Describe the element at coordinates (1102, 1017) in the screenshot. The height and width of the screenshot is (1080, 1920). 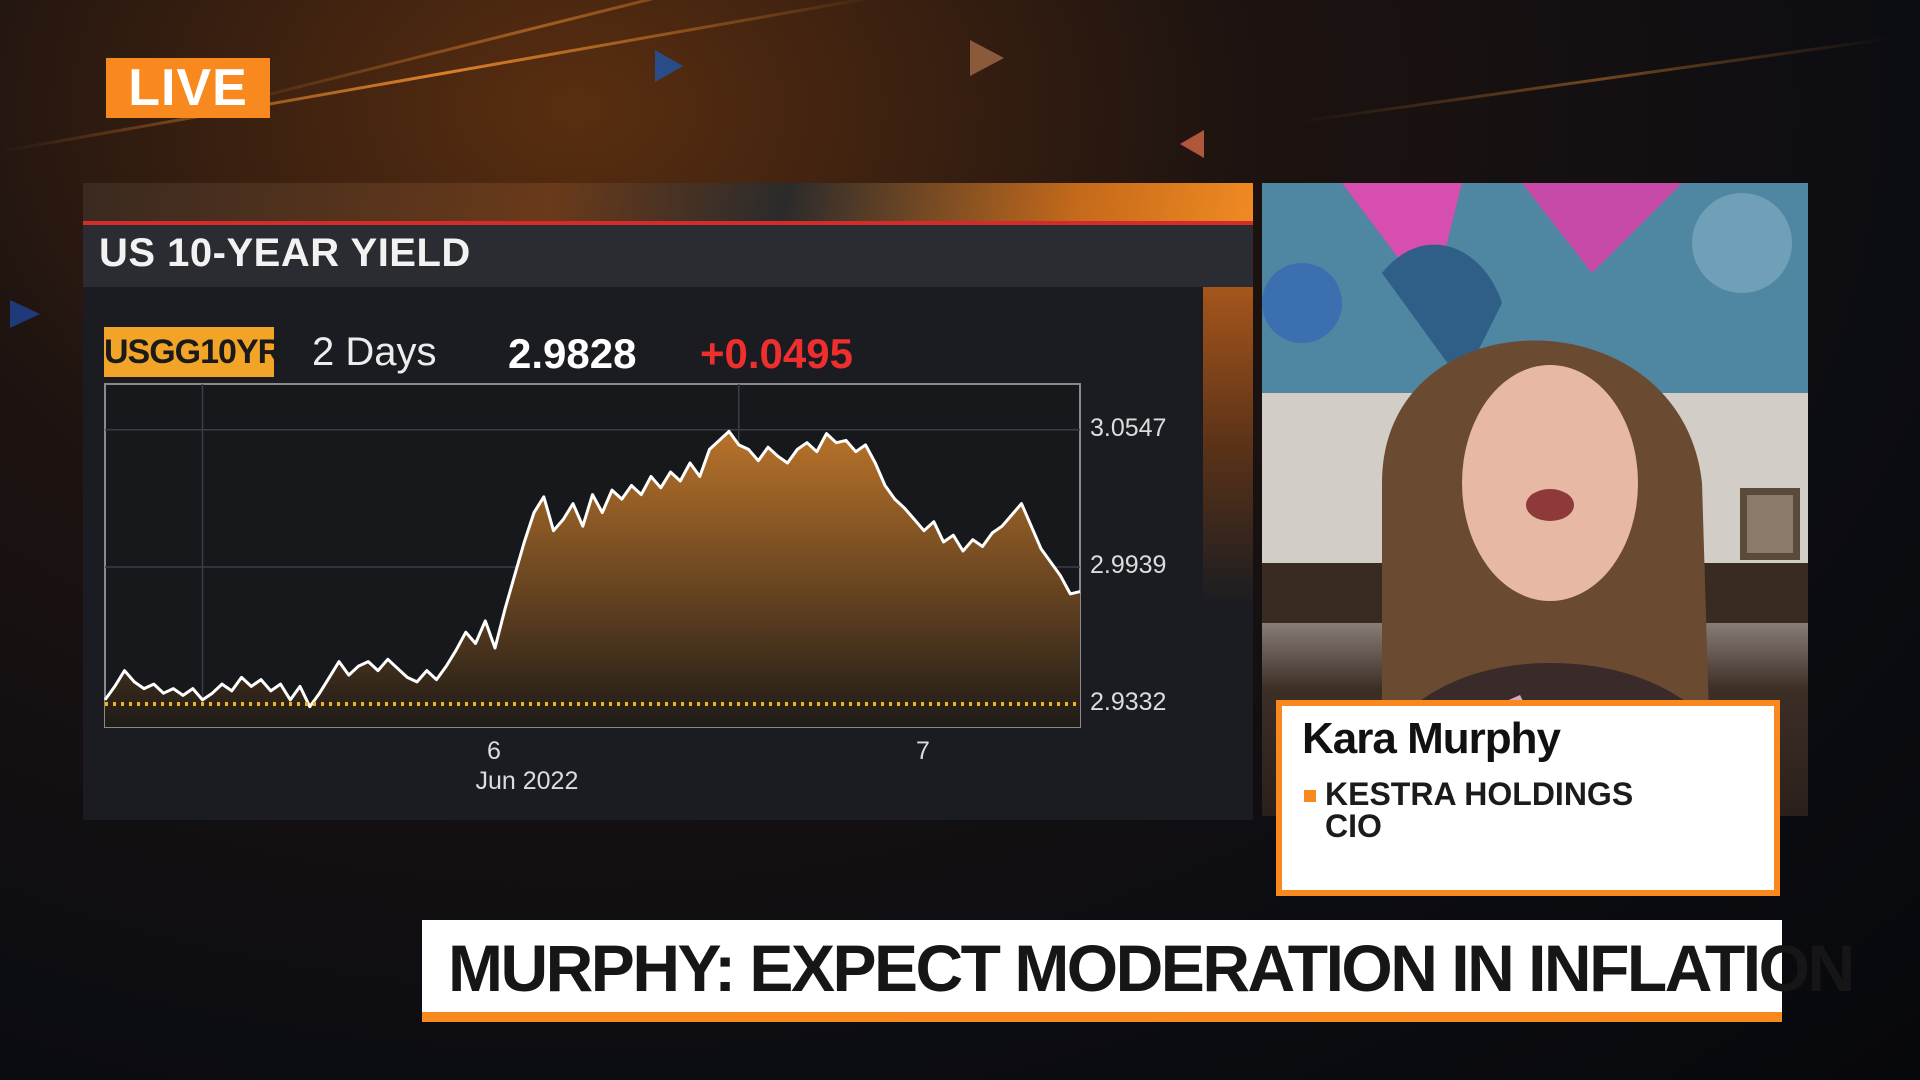
I see `headline-underline` at that location.